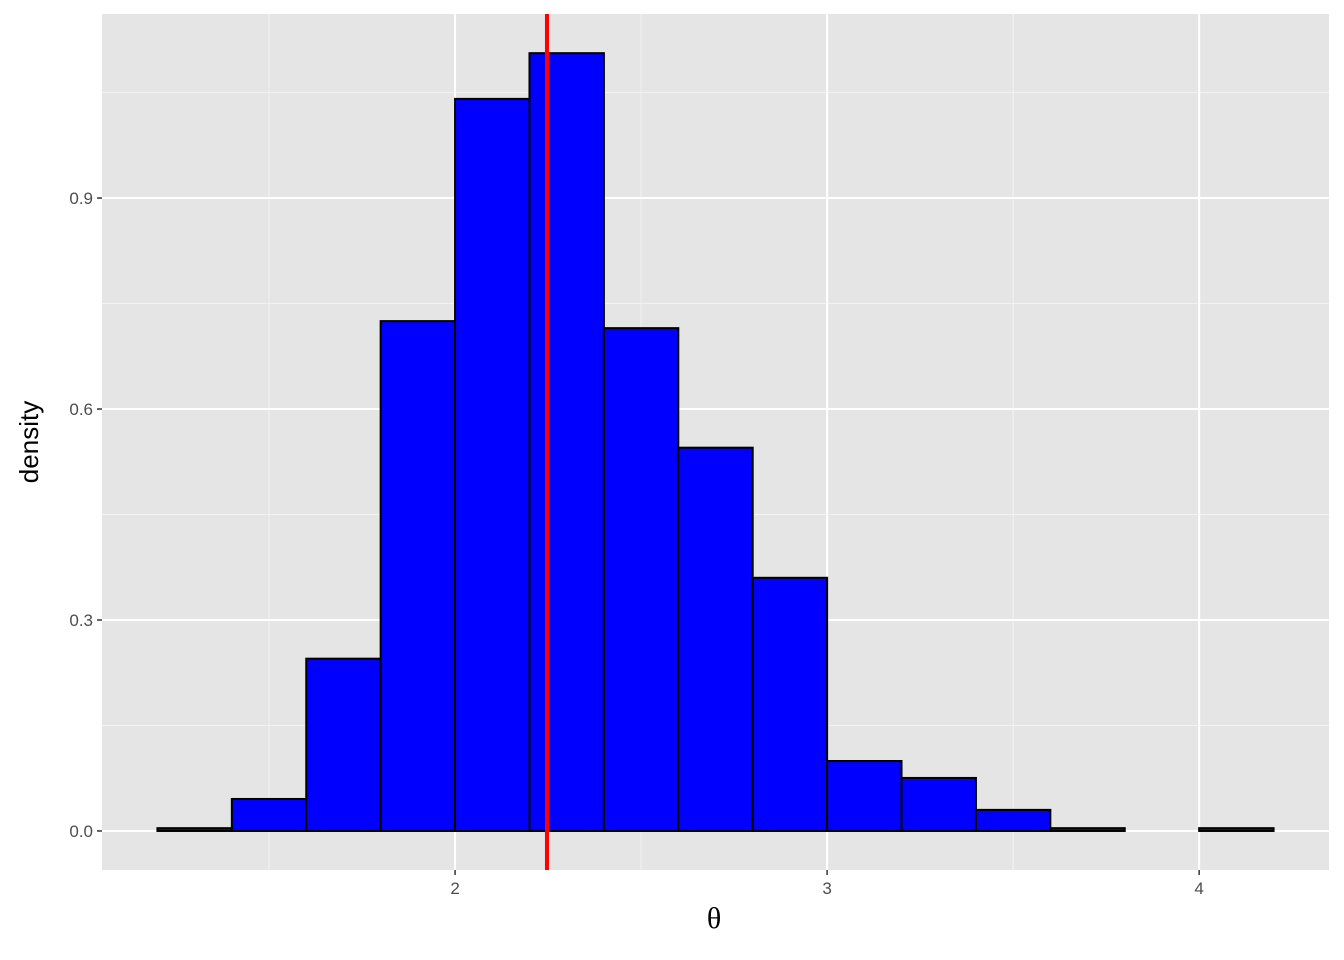 The width and height of the screenshot is (1344, 960). Describe the element at coordinates (81, 409) in the screenshot. I see `y-tick-label: 0.6` at that location.